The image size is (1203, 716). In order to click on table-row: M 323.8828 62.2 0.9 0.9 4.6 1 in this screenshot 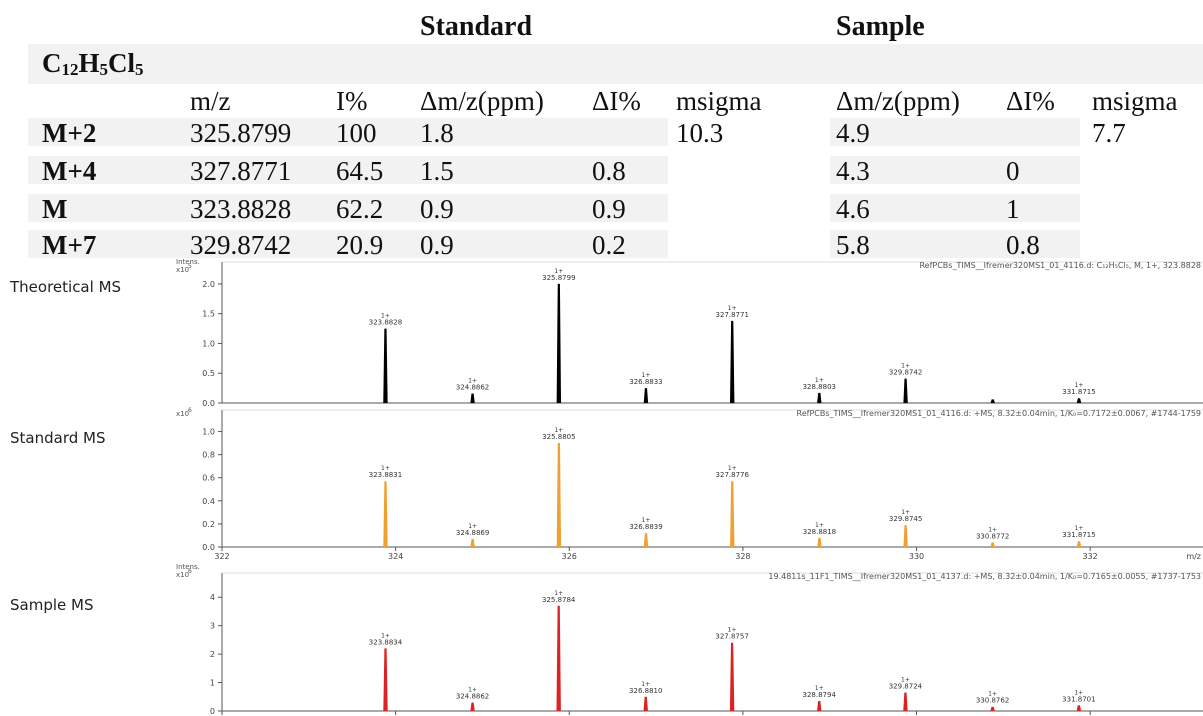, I will do `click(601, 209)`.